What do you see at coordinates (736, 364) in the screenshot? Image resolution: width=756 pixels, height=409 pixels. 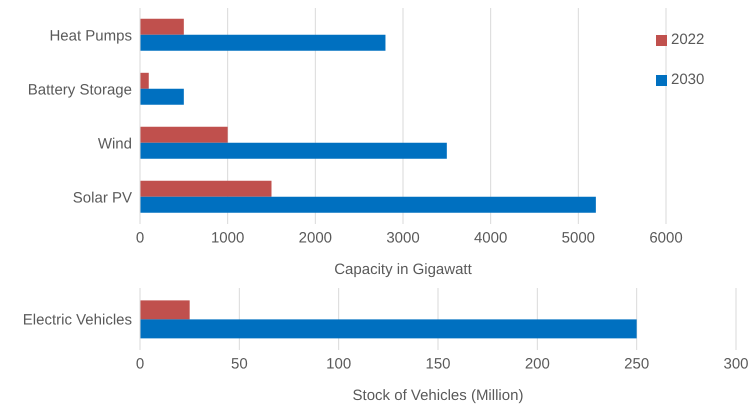 I see `x-tick-label: 300` at bounding box center [736, 364].